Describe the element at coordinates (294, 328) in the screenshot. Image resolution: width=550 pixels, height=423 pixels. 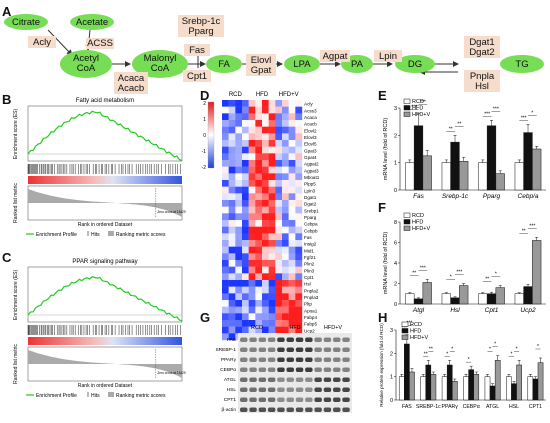
I see `western-group-label: HFD` at that location.